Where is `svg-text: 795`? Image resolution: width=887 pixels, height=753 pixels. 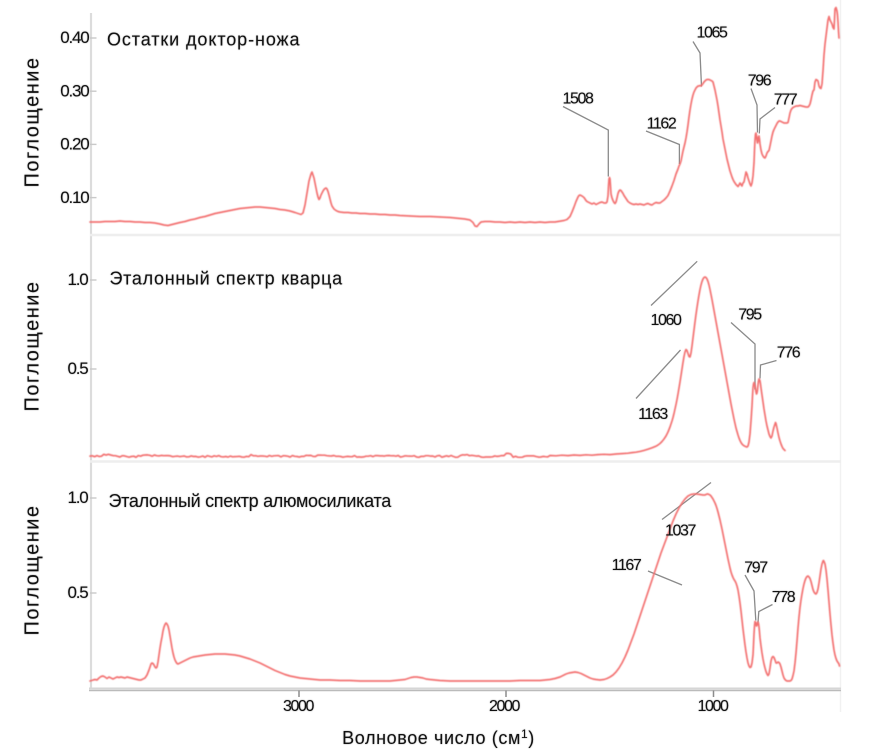
svg-text: 795 is located at coordinates (750, 315).